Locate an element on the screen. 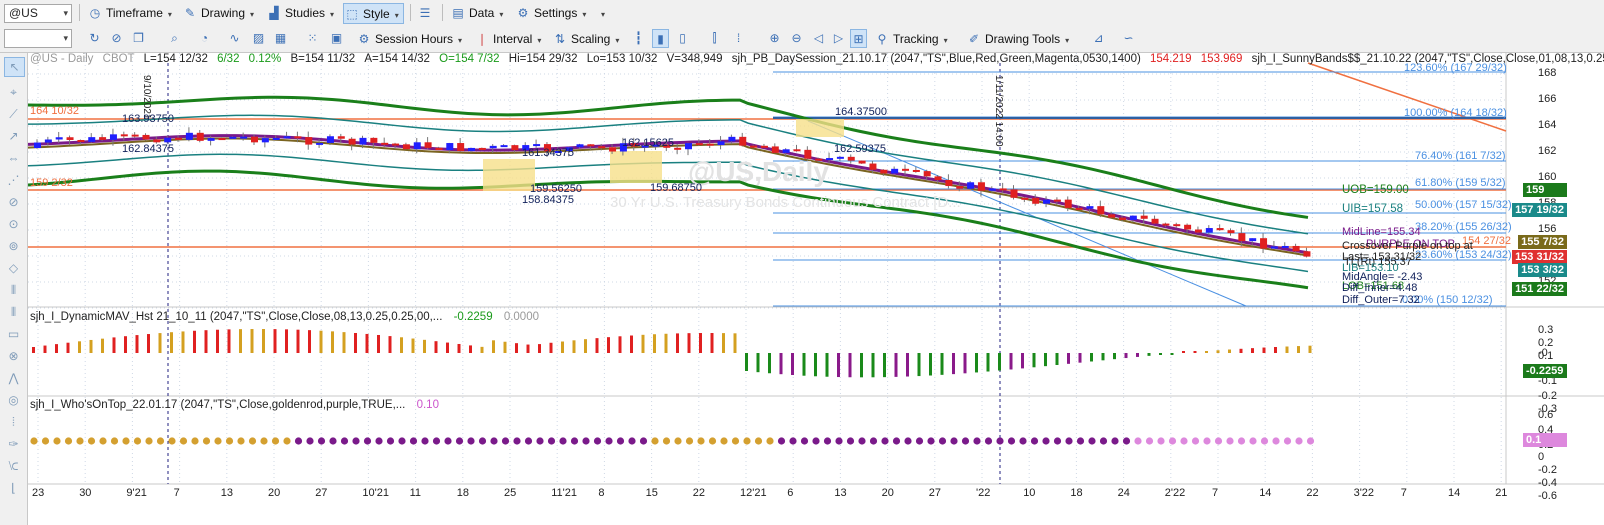  fib-label-500: 50.00% (157 15/32) is located at coordinates (1463, 205).